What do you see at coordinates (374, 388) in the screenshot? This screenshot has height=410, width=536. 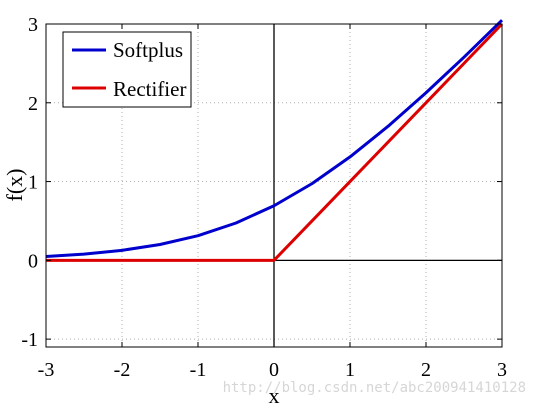 I see `watermark-text: http://blog.csdn.net/abc200941410128` at bounding box center [374, 388].